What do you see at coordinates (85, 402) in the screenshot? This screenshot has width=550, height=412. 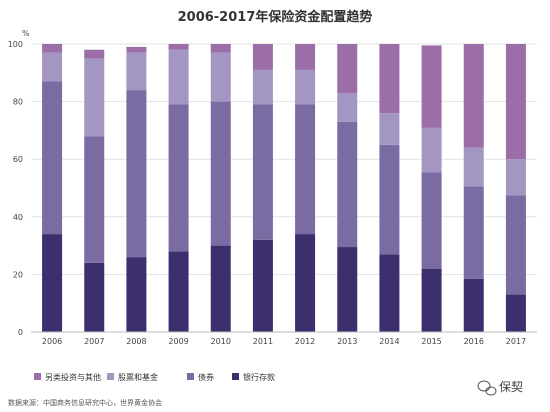 I see `source-note: 数据来源：中国商务信息研究中心，世界黄金协会` at bounding box center [85, 402].